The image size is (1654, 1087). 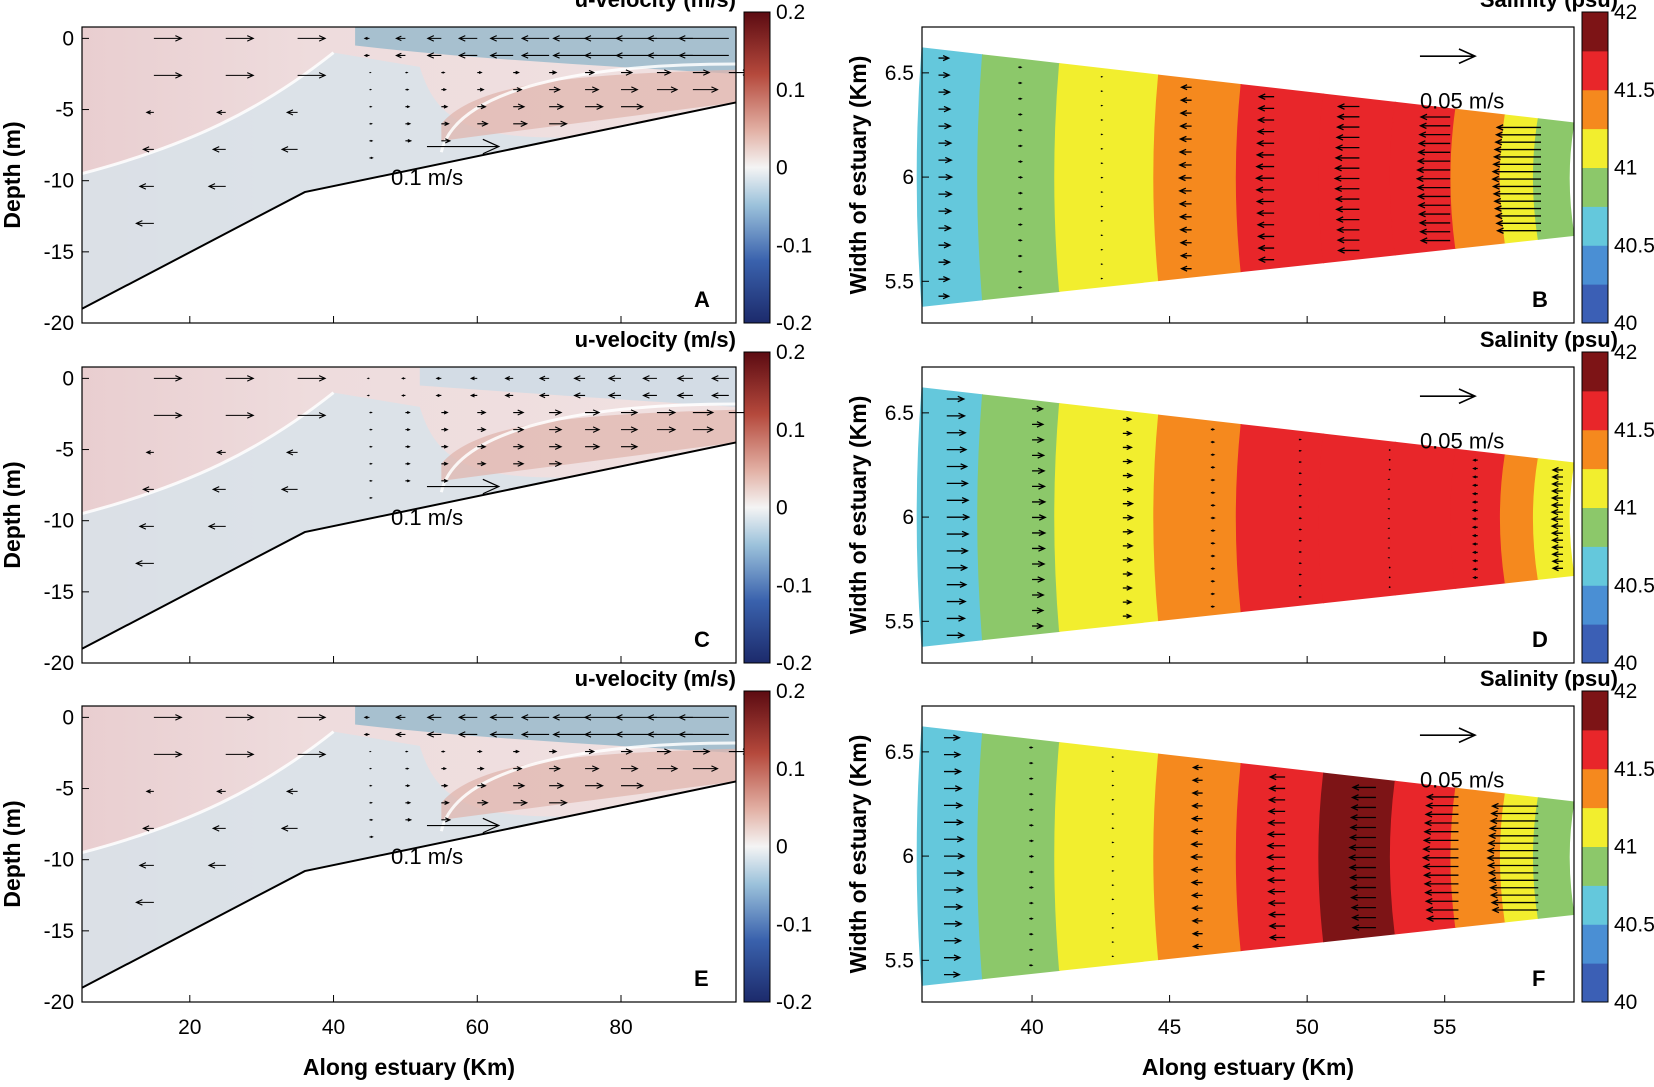 What do you see at coordinates (655, 6) in the screenshot?
I see `colorbar-title: u-velocity (m/s)` at bounding box center [655, 6].